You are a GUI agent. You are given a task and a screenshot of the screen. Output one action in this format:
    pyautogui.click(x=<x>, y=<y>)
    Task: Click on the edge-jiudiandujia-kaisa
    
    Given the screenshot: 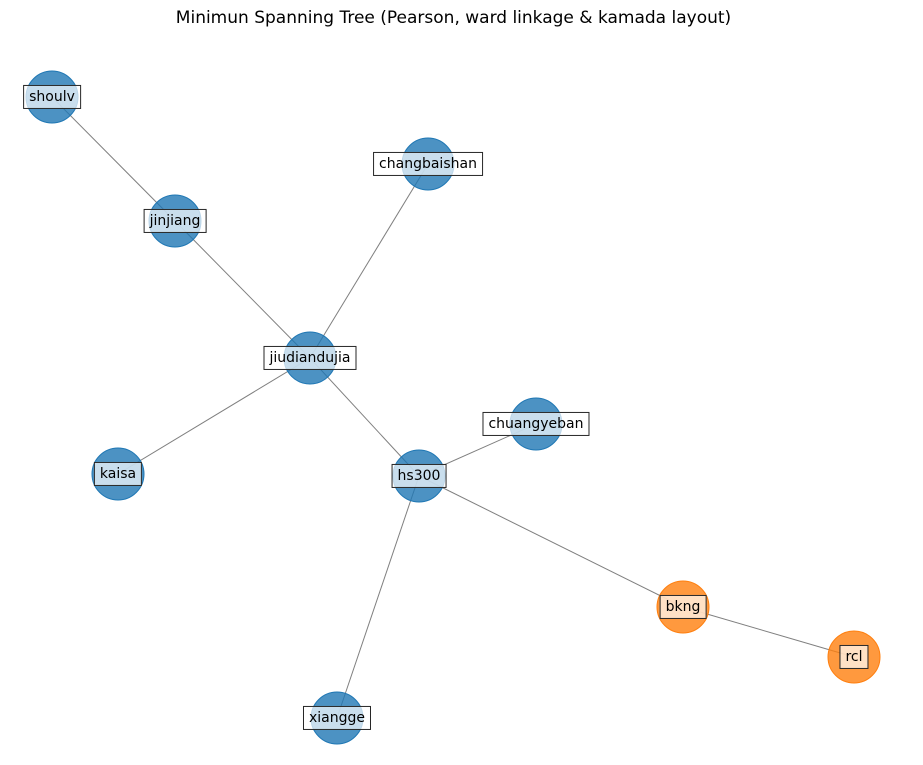 What is the action you would take?
    pyautogui.click(x=214, y=416)
    